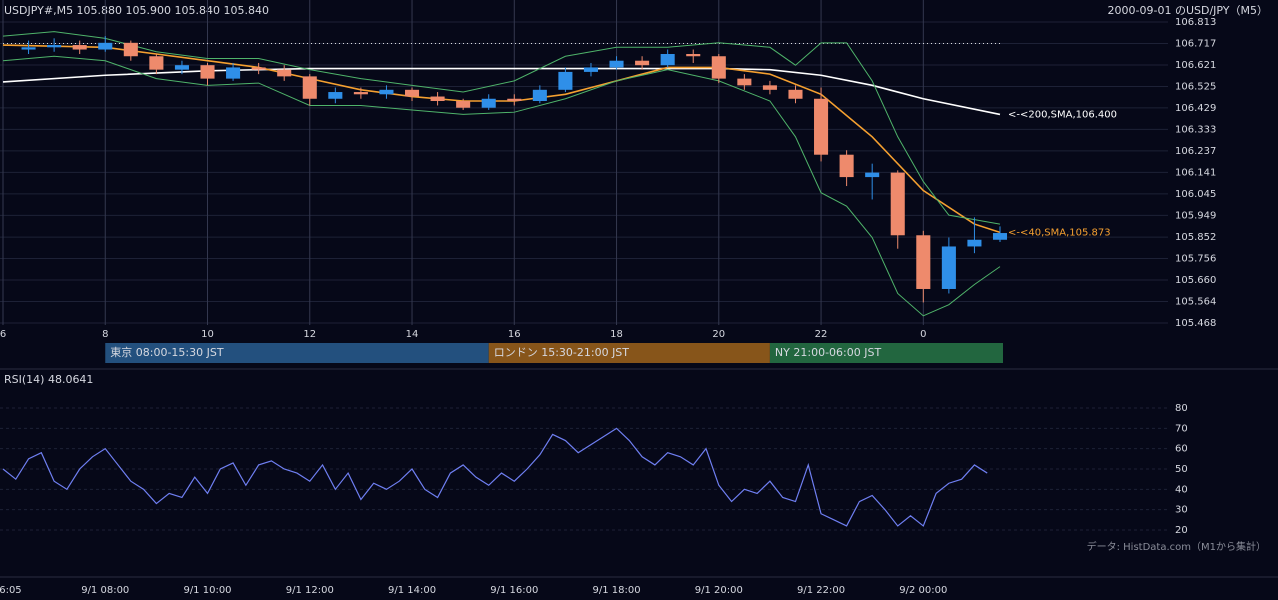  I want to click on source-note: データ: HistData.com（M1から集計）, so click(1176, 546).